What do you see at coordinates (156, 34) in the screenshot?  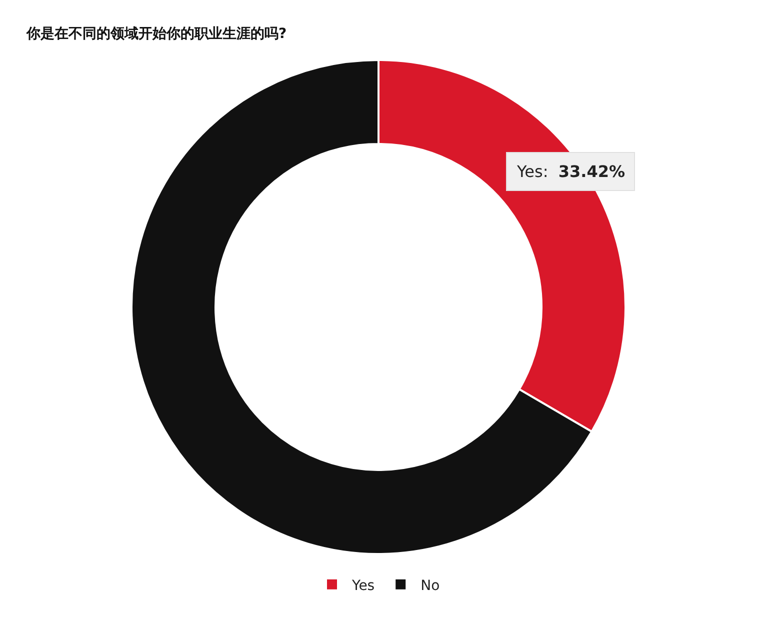 I see `chart-title: 你是在不同的领域开始你的职业生涯的吗?` at bounding box center [156, 34].